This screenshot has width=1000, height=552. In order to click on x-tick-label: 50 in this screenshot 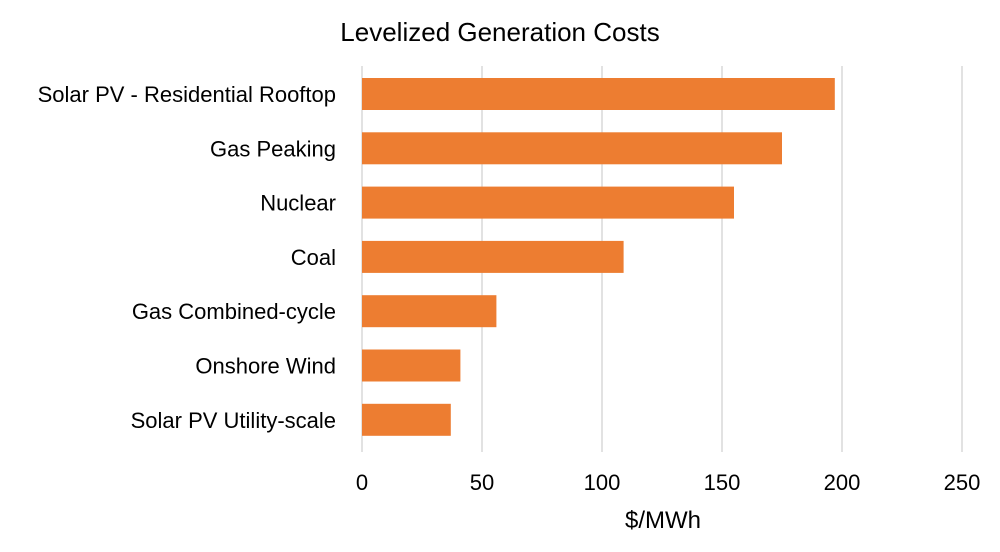, I will do `click(482, 482)`.